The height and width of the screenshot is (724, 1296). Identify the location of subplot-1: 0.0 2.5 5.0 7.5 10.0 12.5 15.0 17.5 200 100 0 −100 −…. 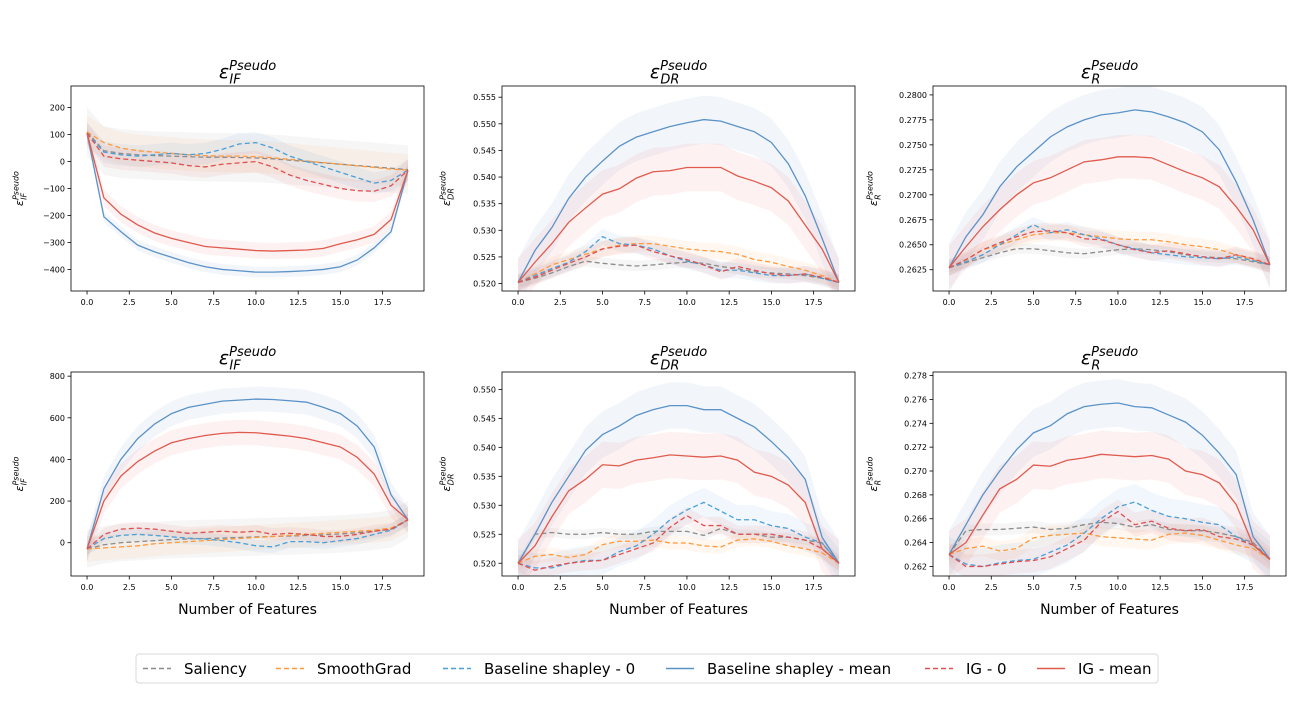
(218, 183).